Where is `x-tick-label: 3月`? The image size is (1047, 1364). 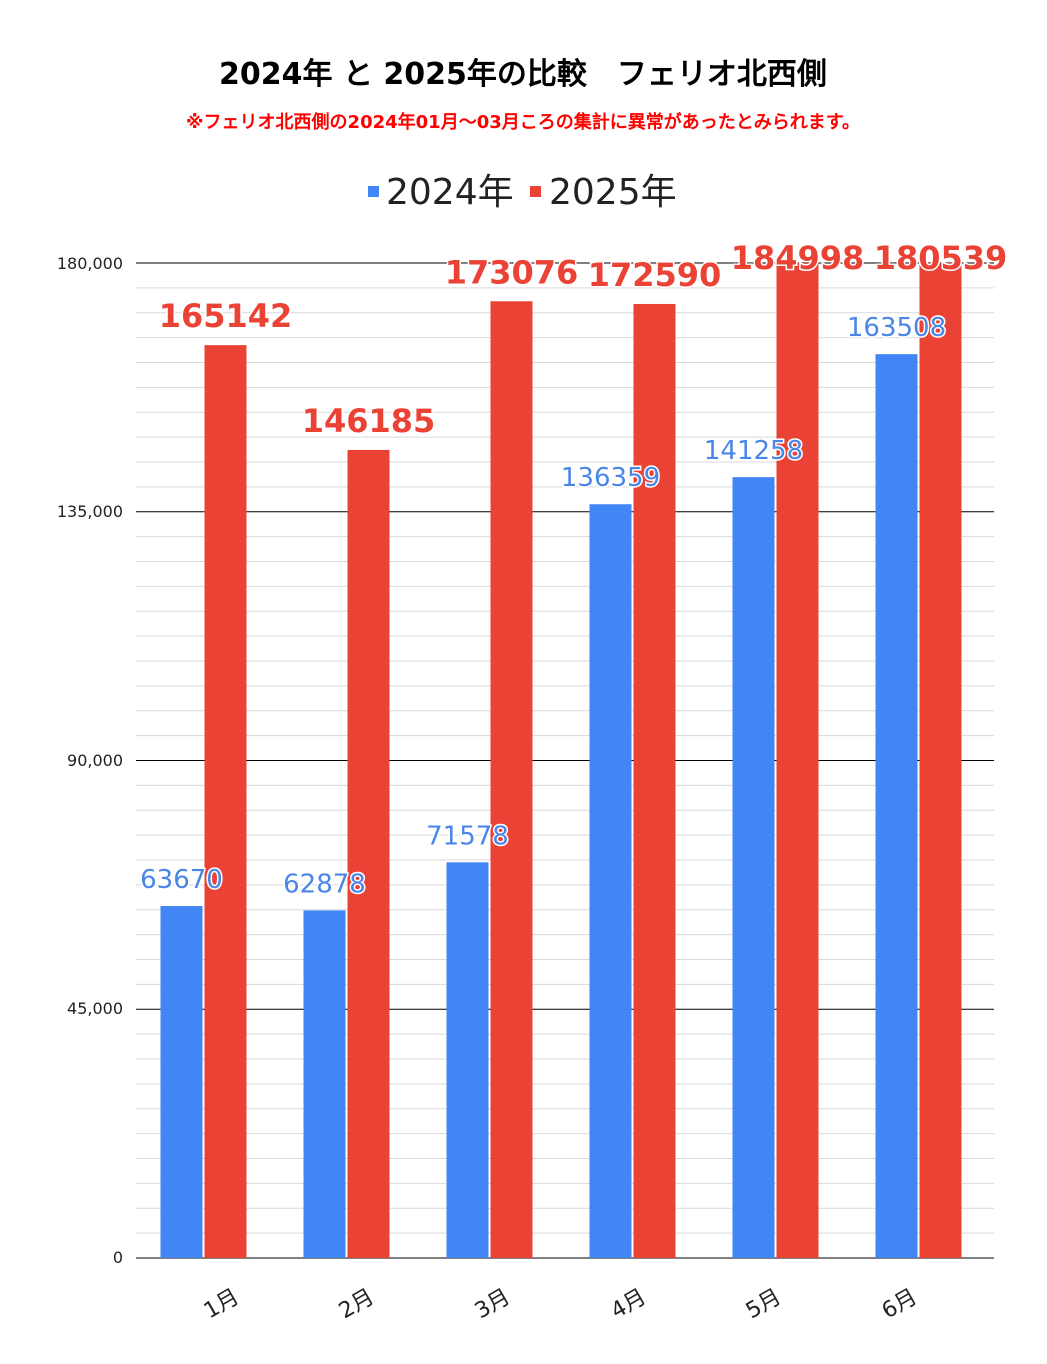
x-tick-label: 3月 is located at coordinates (493, 1305).